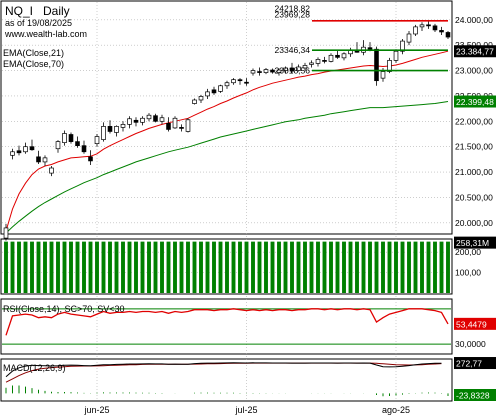  Describe the element at coordinates (45, 34) in the screenshot. I see `site-watermark: www.wealth-lab.com` at that location.